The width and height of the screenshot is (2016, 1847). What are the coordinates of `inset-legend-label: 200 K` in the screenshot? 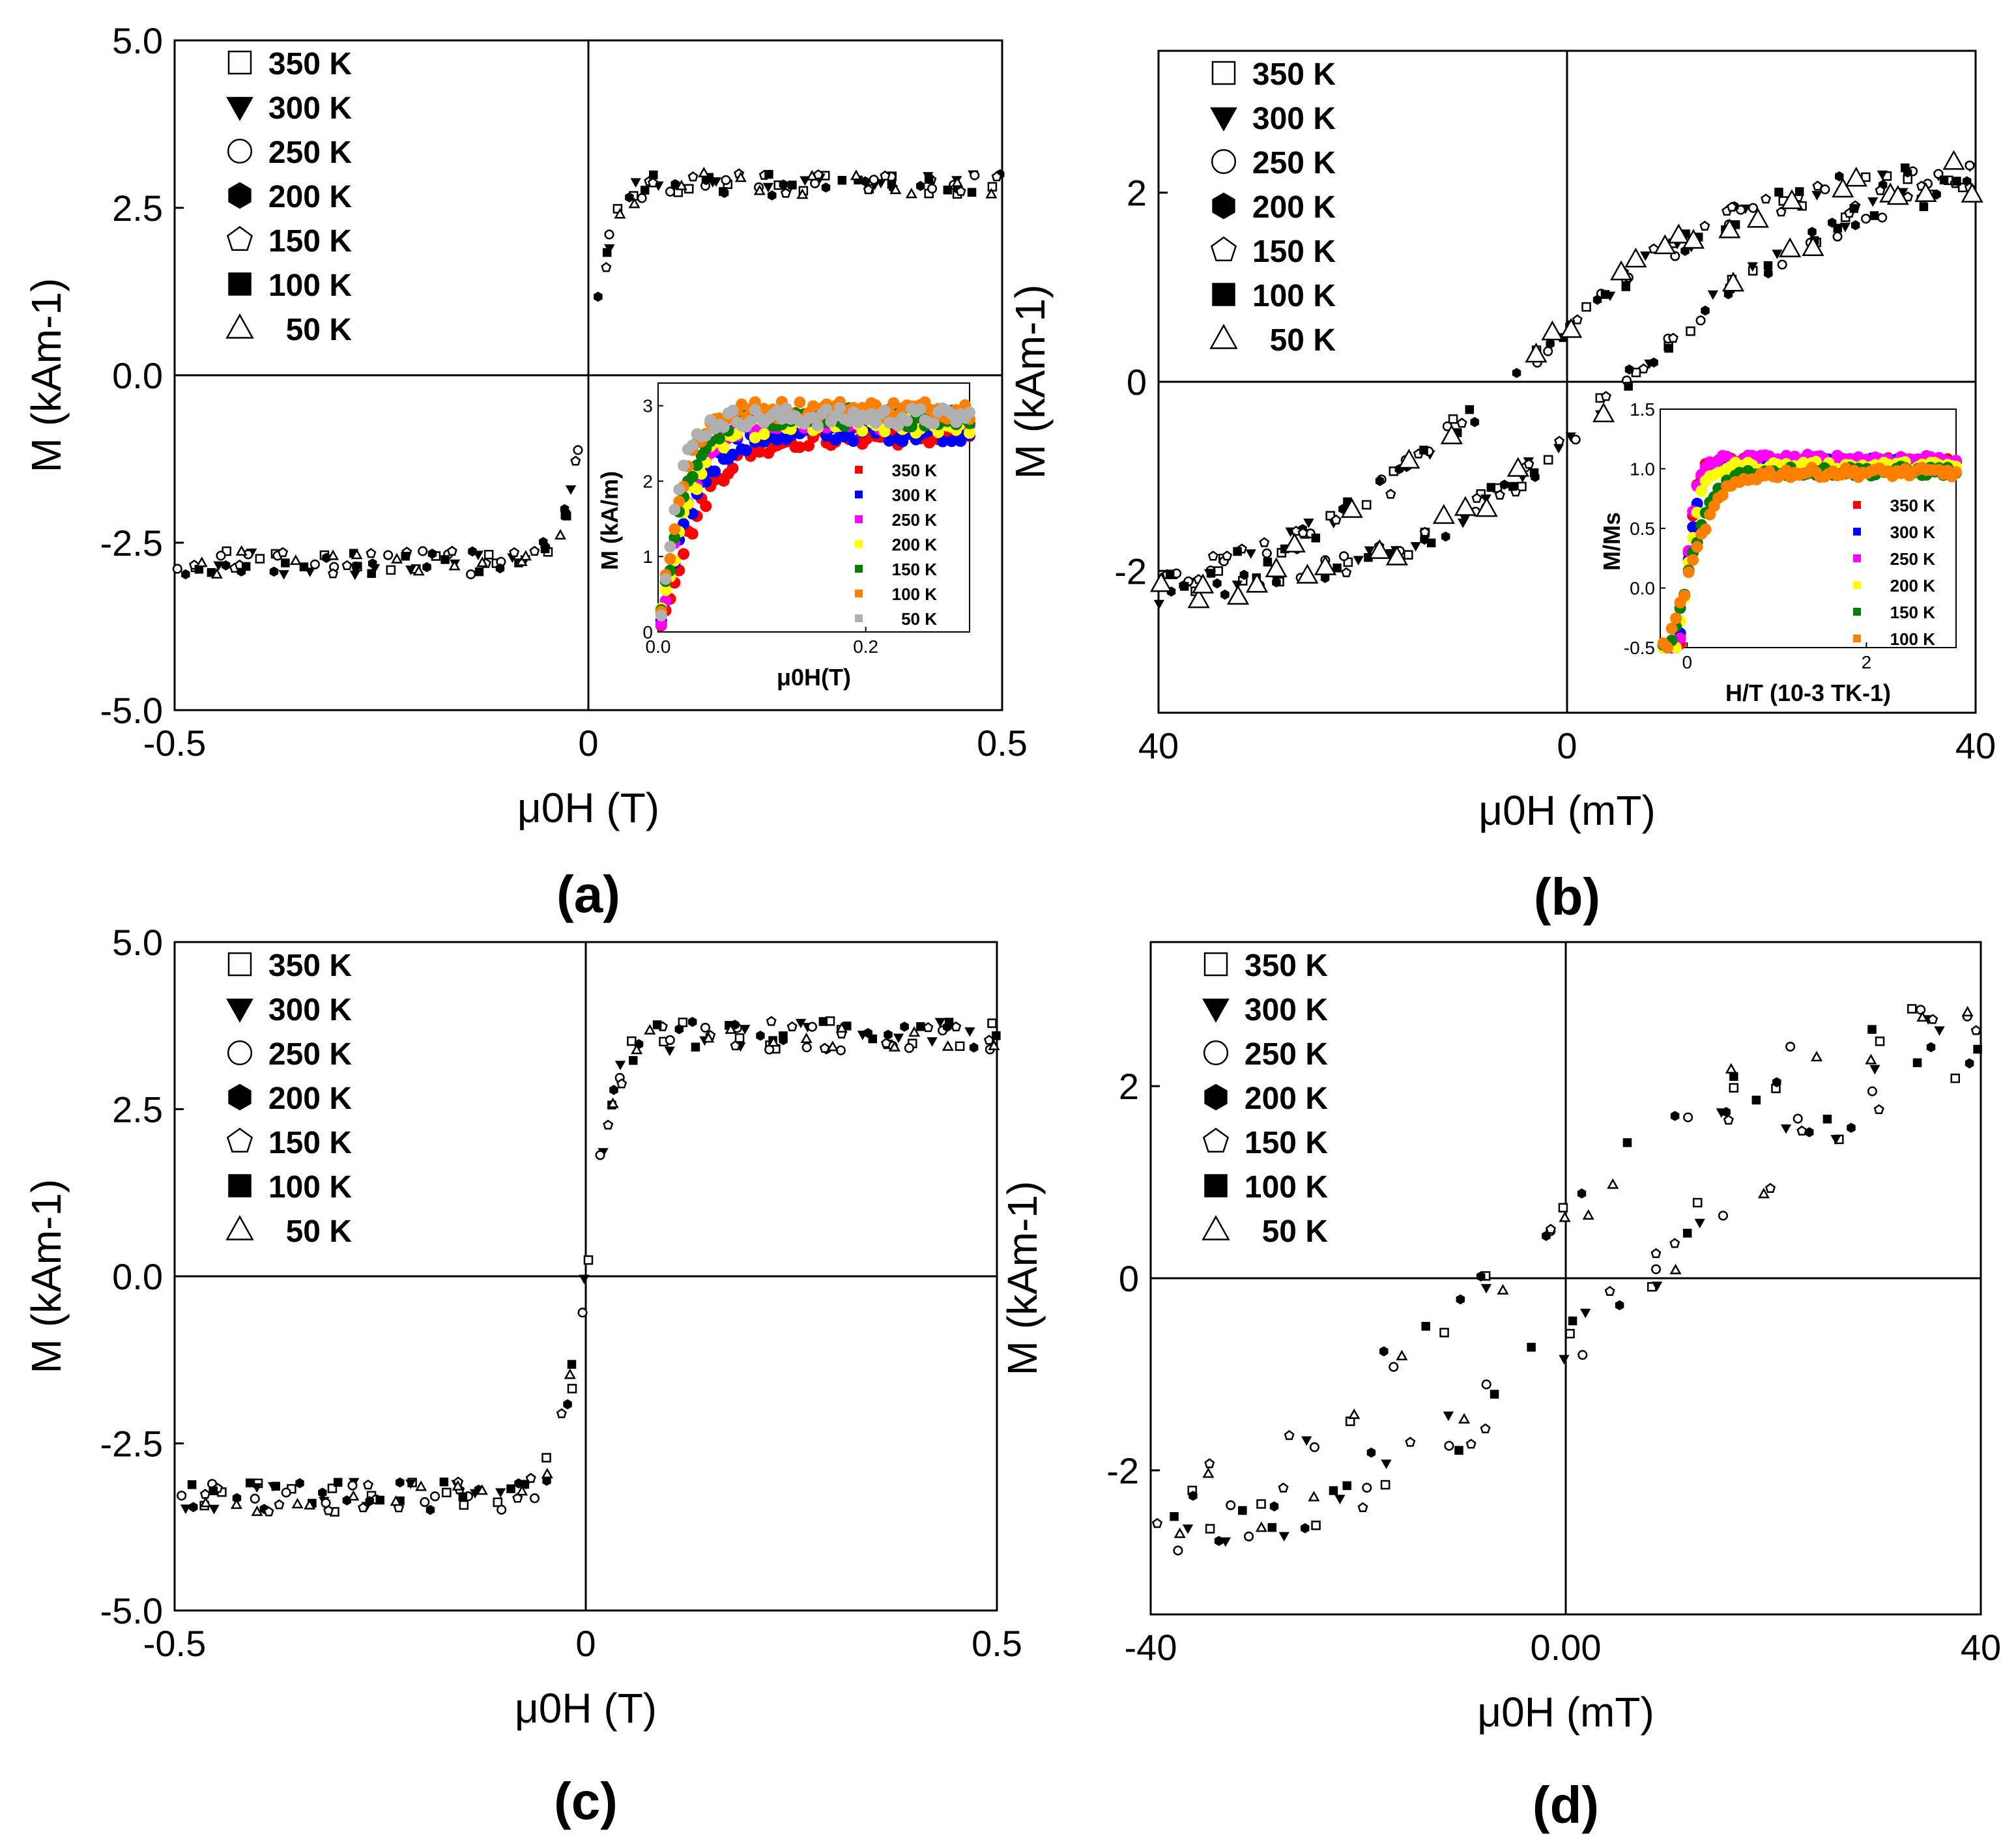 It's located at (915, 544).